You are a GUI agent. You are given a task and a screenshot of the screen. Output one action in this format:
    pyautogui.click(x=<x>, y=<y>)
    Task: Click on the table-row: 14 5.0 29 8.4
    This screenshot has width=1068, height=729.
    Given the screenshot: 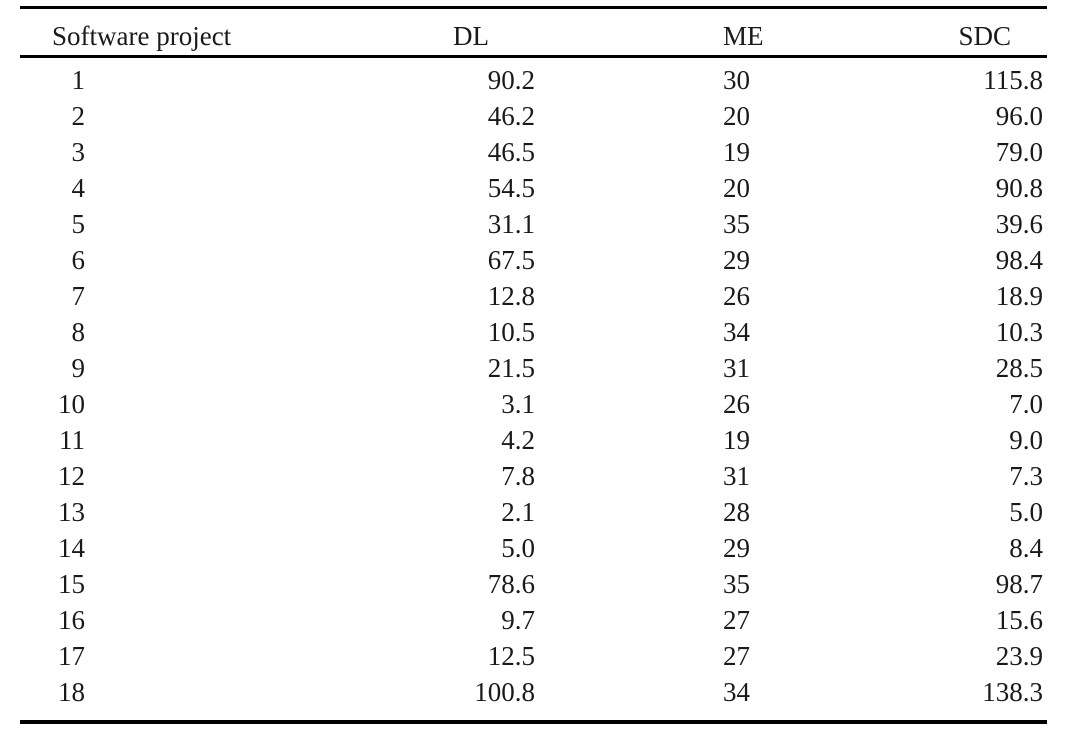 What is the action you would take?
    pyautogui.click(x=533, y=548)
    